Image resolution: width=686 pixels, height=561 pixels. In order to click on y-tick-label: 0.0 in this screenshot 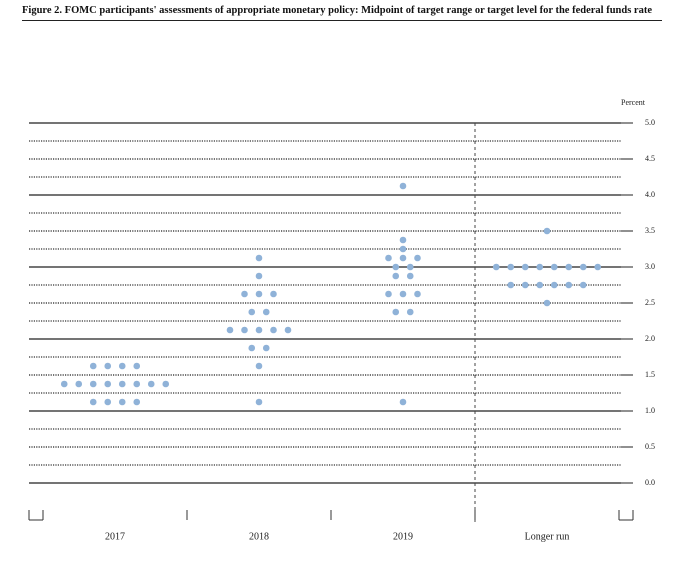, I will do `click(650, 482)`.